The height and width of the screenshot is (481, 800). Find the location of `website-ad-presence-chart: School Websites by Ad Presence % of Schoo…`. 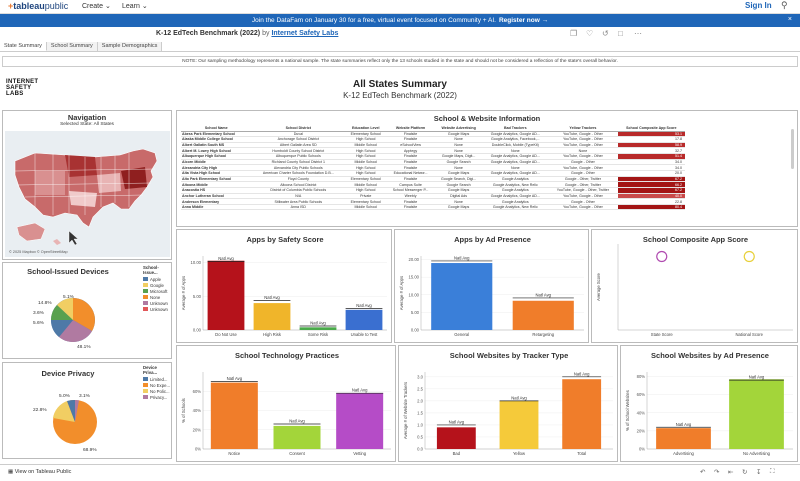

website-ad-presence-chart: School Websites by Ad Presence % of Schoo… is located at coordinates (710, 404).